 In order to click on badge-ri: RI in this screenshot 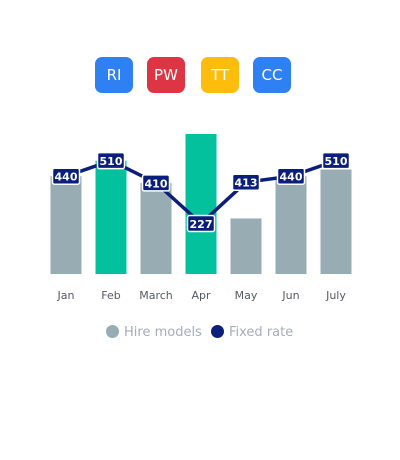, I will do `click(114, 75)`.